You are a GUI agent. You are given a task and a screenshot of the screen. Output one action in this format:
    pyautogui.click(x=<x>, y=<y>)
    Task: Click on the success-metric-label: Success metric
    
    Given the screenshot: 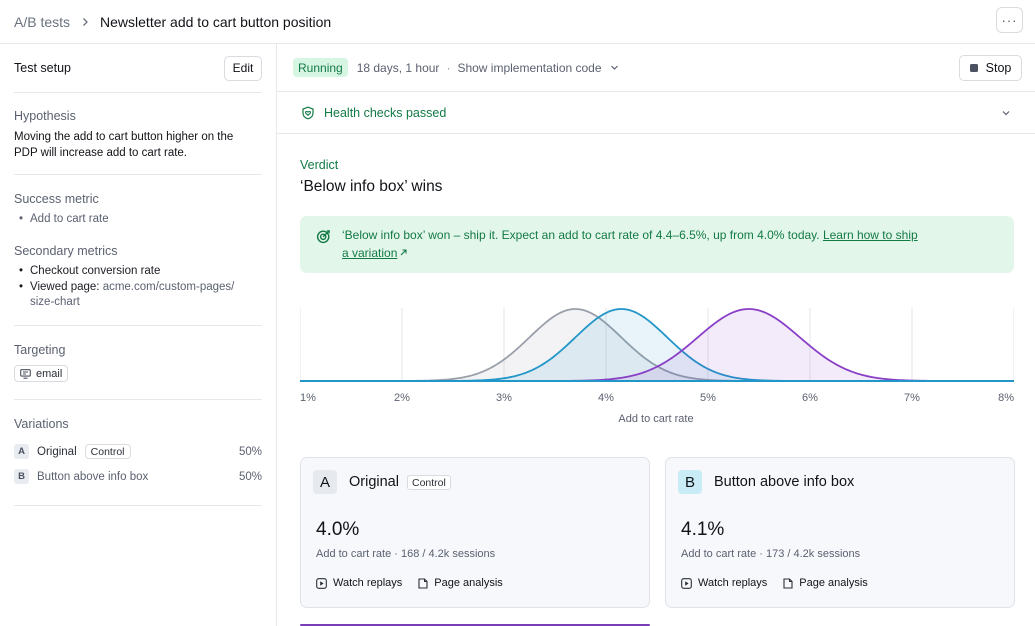 What is the action you would take?
    pyautogui.click(x=56, y=199)
    